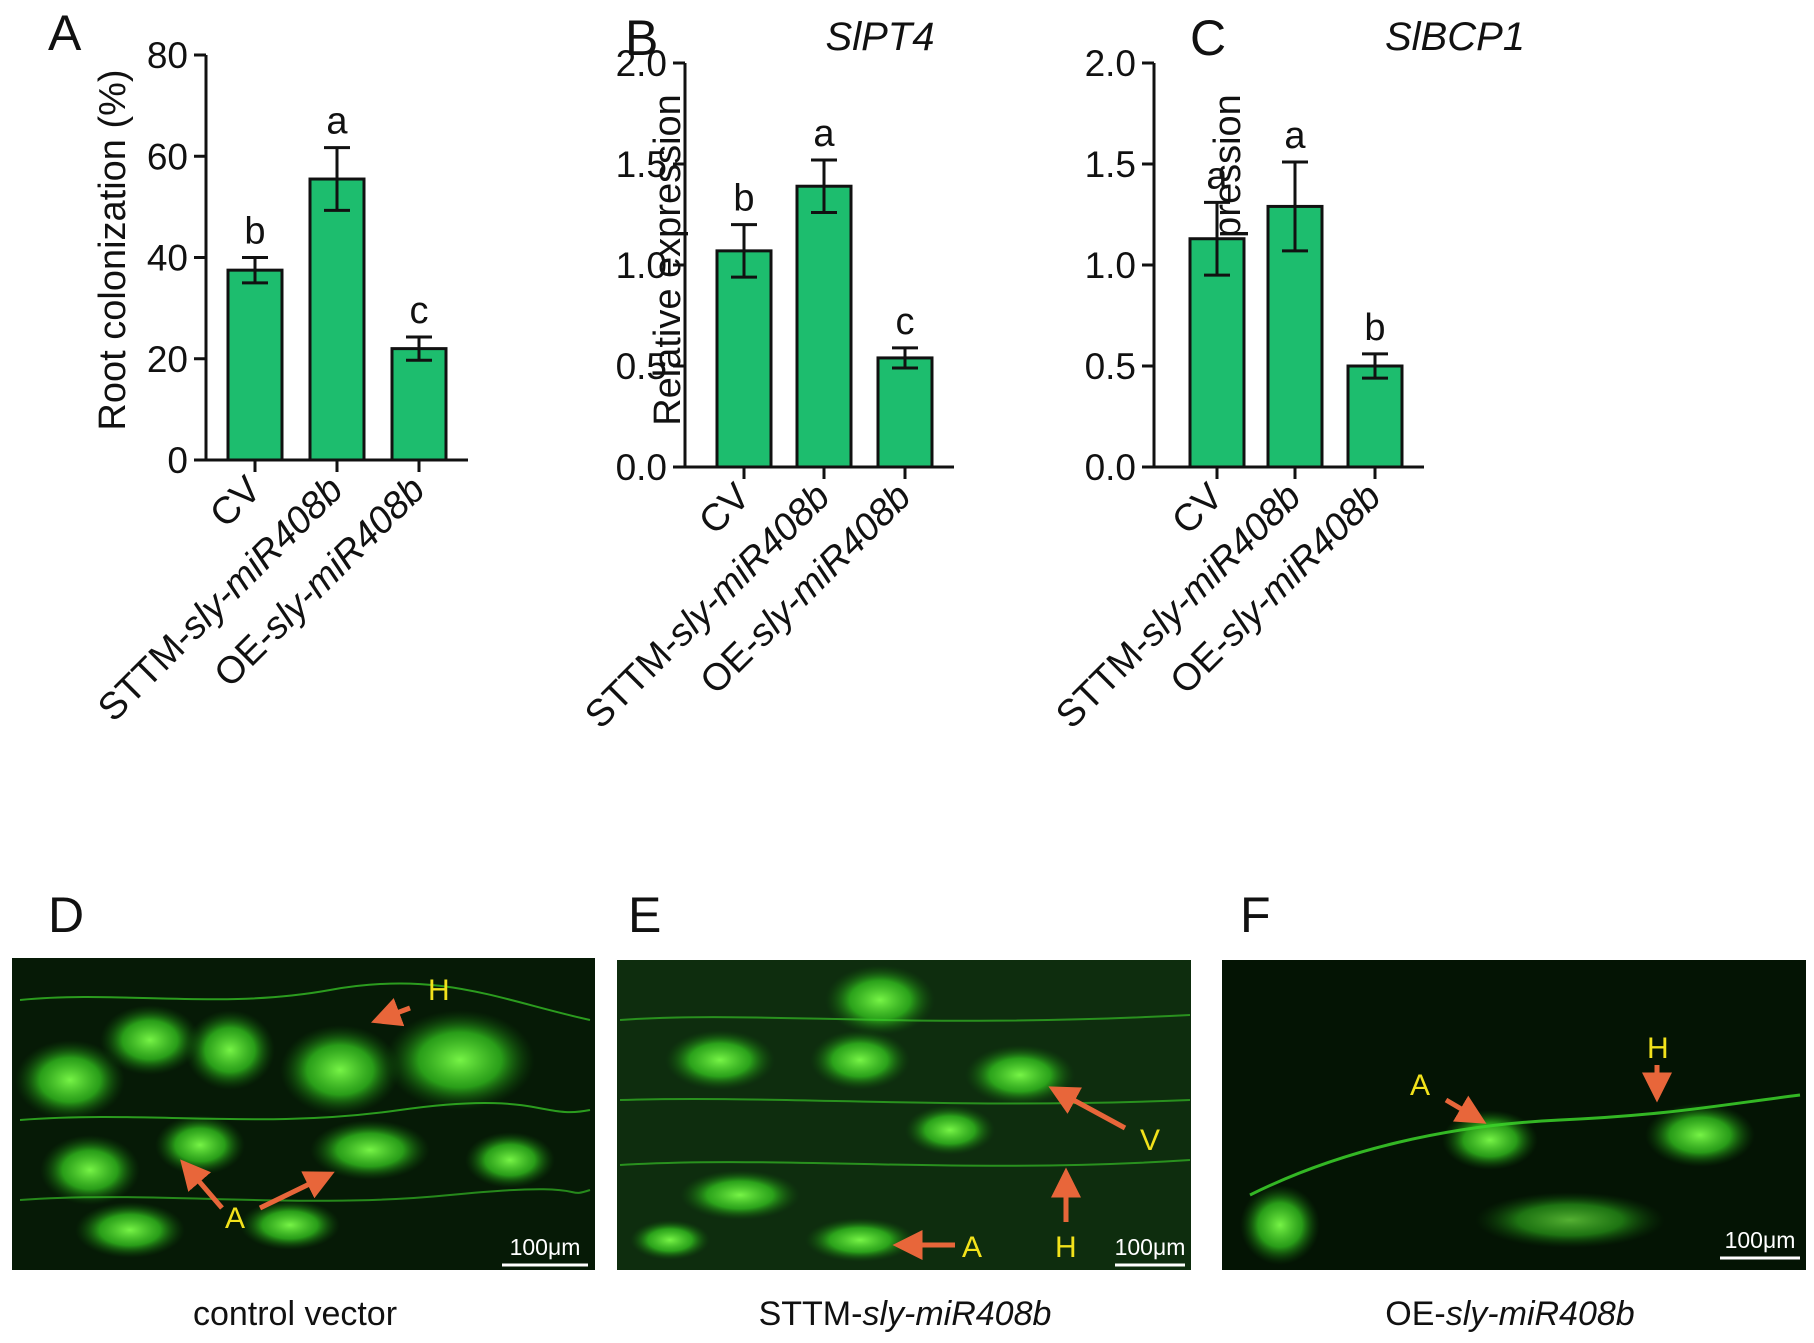 The image size is (1814, 1343). I want to click on y-axis-title: Root colonization (%), so click(113, 249).